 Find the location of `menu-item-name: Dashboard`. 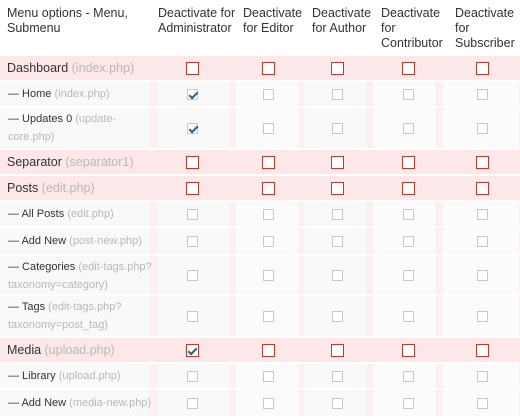

menu-item-name: Dashboard is located at coordinates (38, 68).